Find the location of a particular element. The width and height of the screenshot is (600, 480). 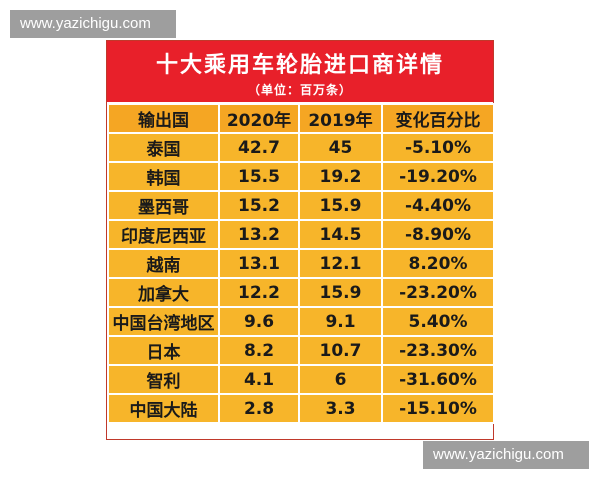

watermark-bottom: www.yazichigu.com is located at coordinates (506, 455).